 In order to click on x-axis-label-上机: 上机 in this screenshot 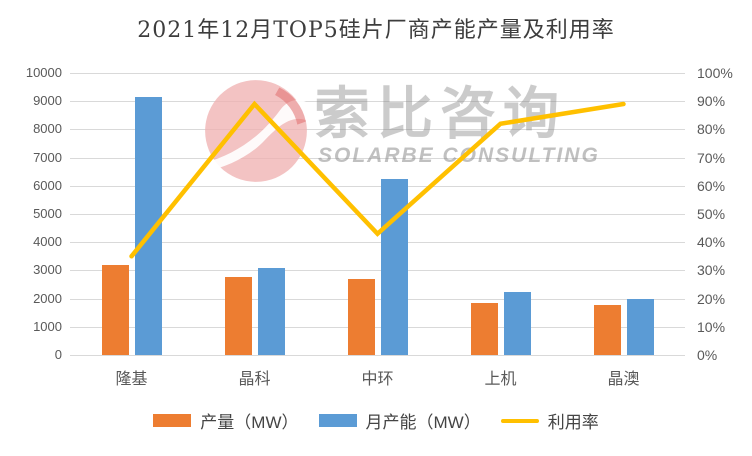, I will do `click(500, 379)`.